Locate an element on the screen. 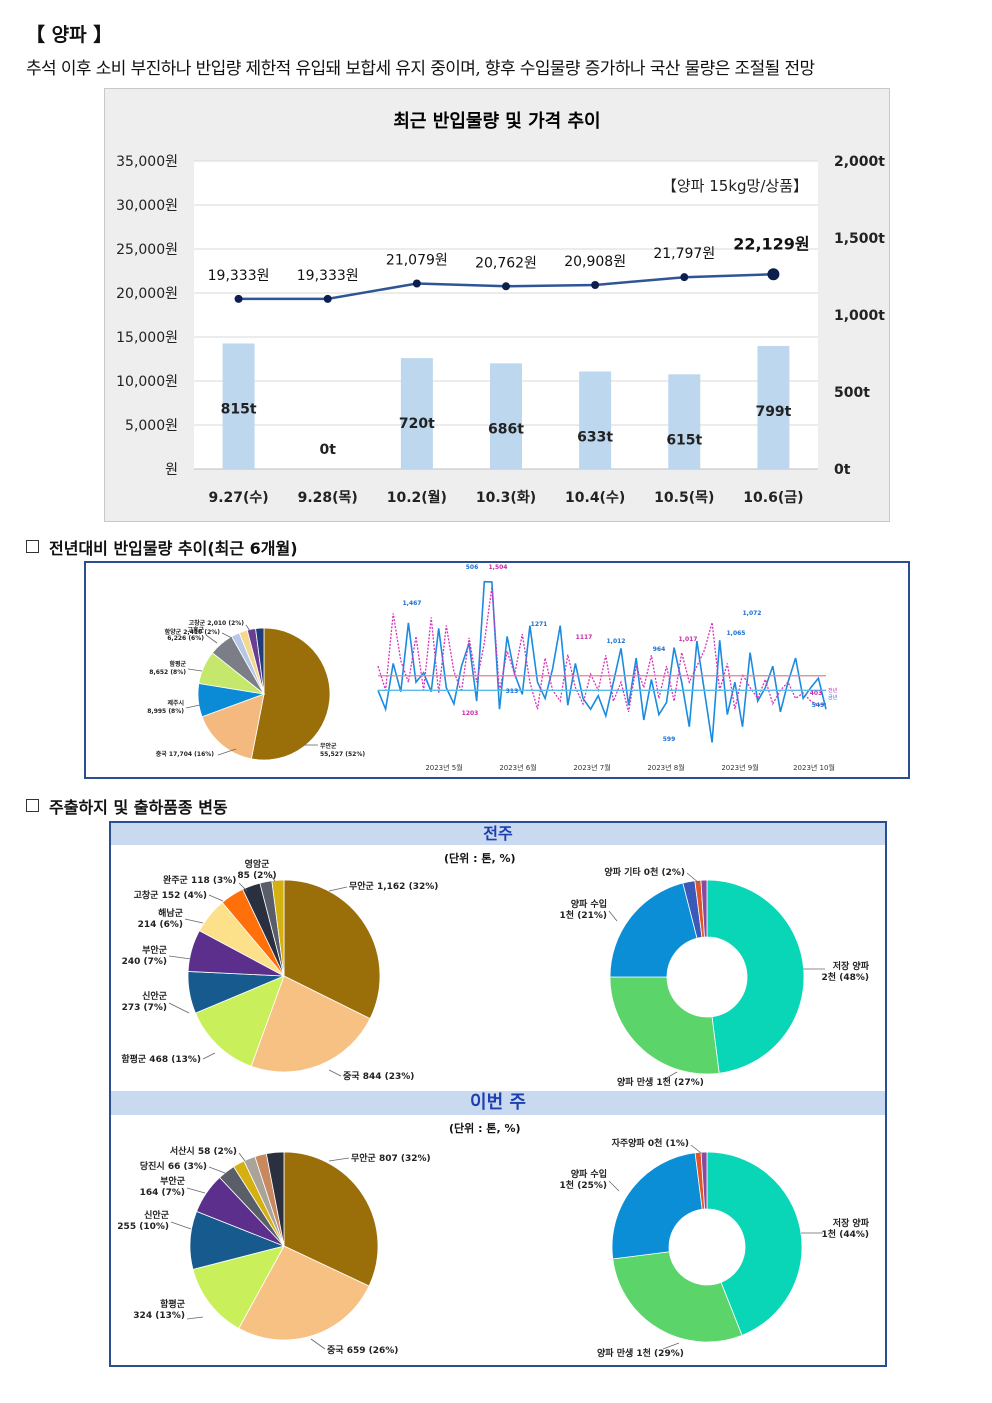 The width and height of the screenshot is (992, 1403). x-tick-label: 2023년 8월 is located at coordinates (665, 767).